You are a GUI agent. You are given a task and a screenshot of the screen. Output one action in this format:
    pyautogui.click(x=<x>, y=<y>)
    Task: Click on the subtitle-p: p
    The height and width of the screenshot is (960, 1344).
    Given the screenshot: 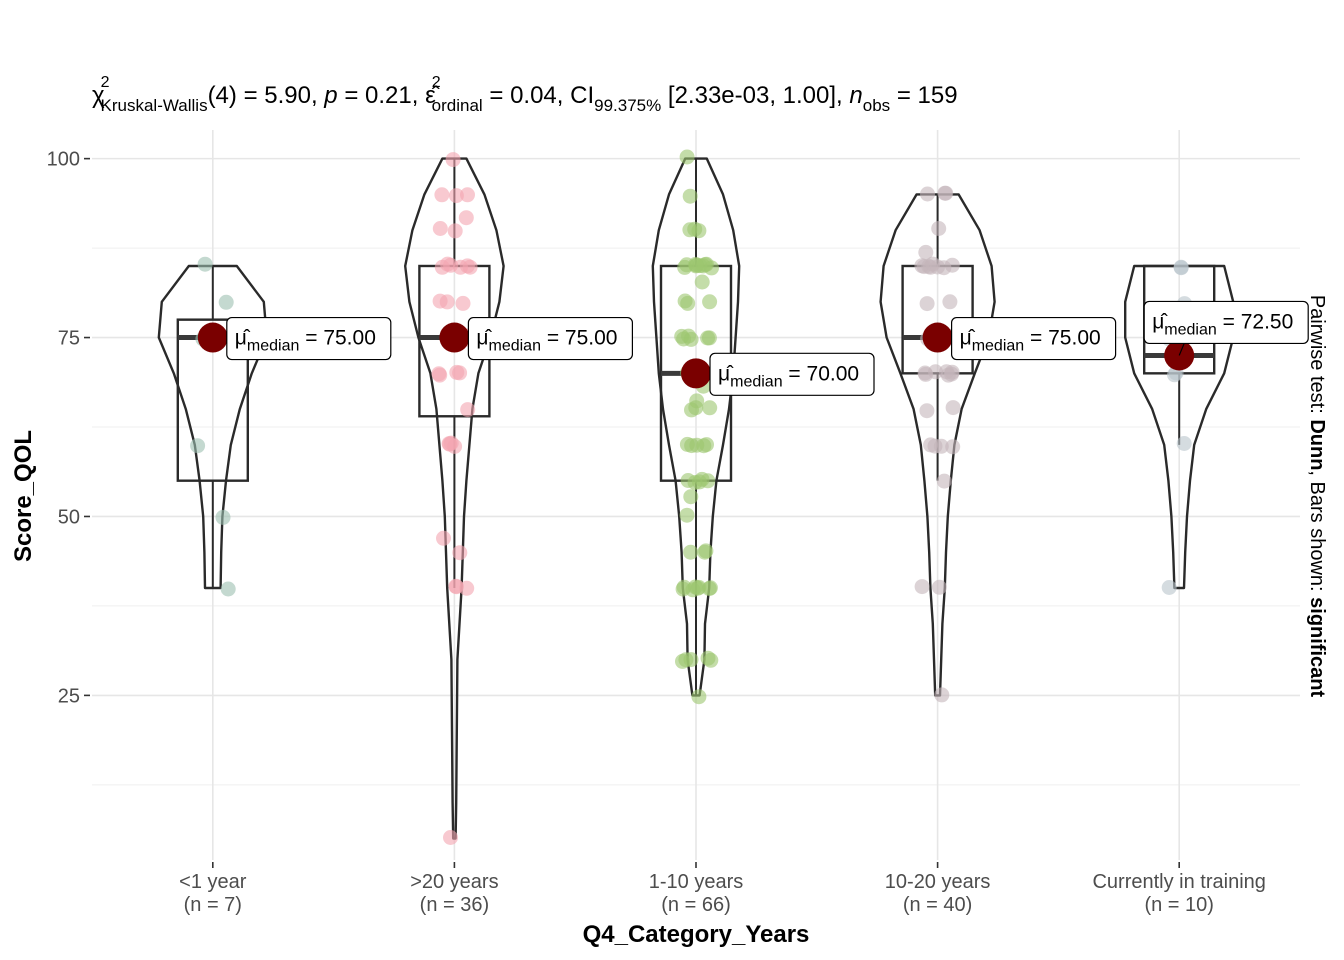 What is the action you would take?
    pyautogui.click(x=330, y=95)
    